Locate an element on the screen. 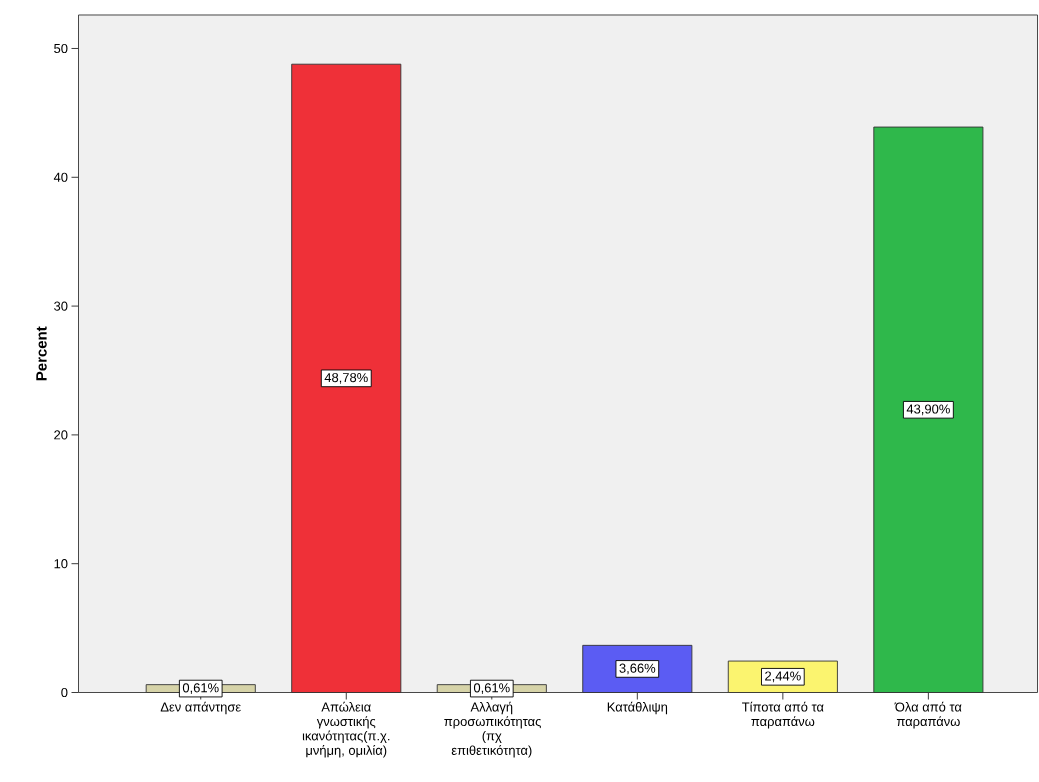 This screenshot has height=782, width=1039. x-tick-label: Όλα από τα παραπάνω is located at coordinates (928, 715).